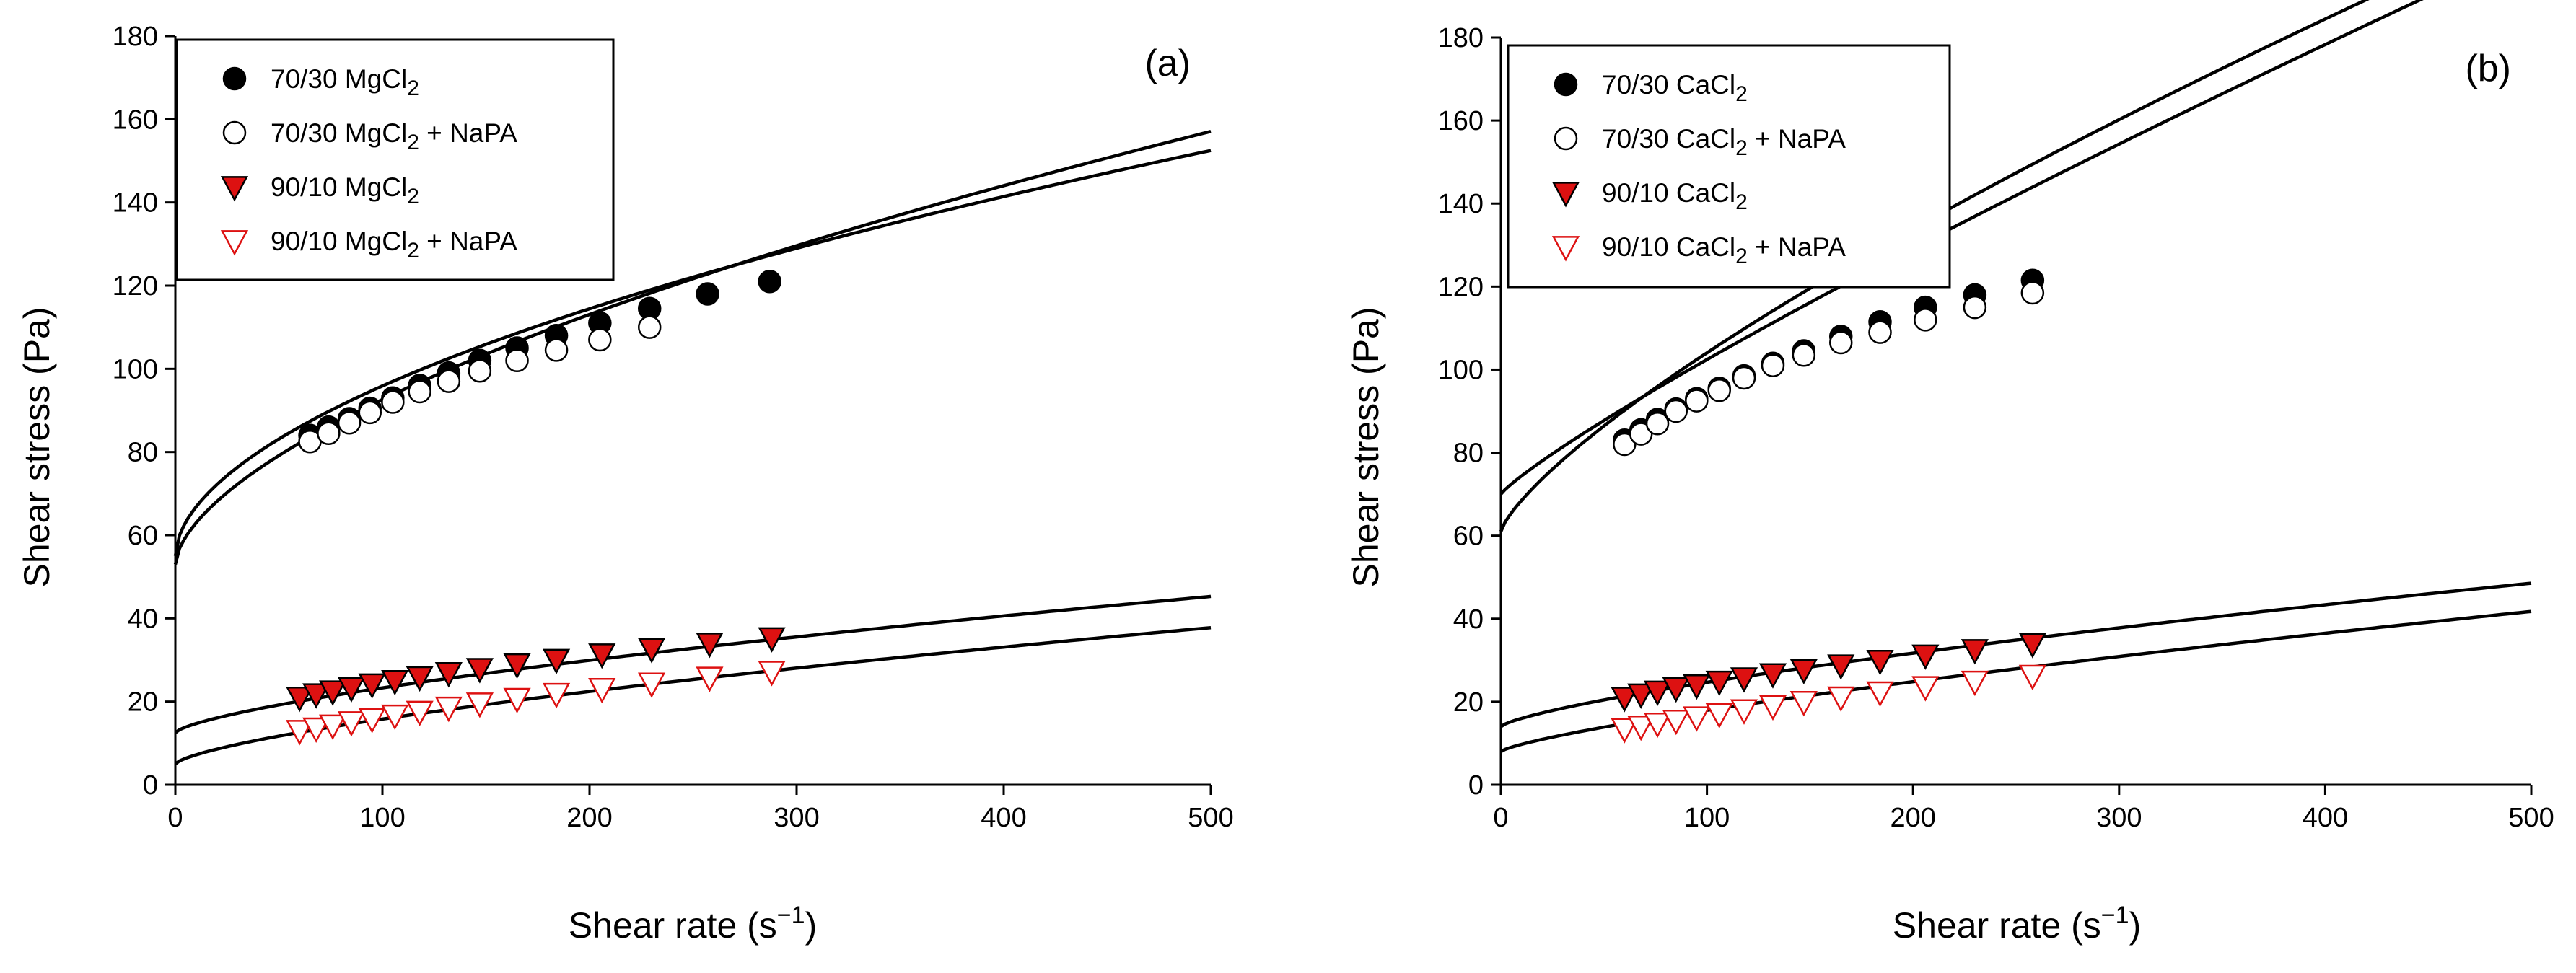  What do you see at coordinates (2135, 925) in the screenshot?
I see `x-axis-label-close: )` at bounding box center [2135, 925].